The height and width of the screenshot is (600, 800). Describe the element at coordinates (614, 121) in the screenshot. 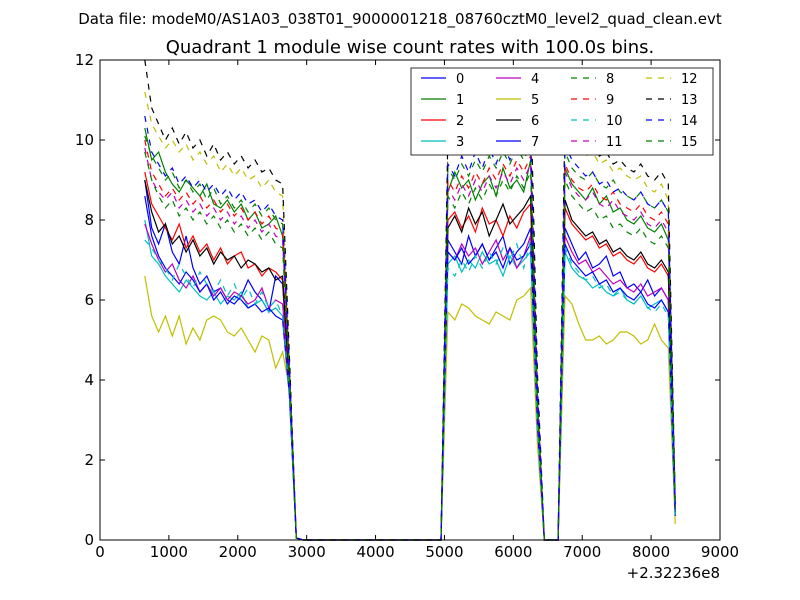

I see `legend-label-10: 10` at that location.